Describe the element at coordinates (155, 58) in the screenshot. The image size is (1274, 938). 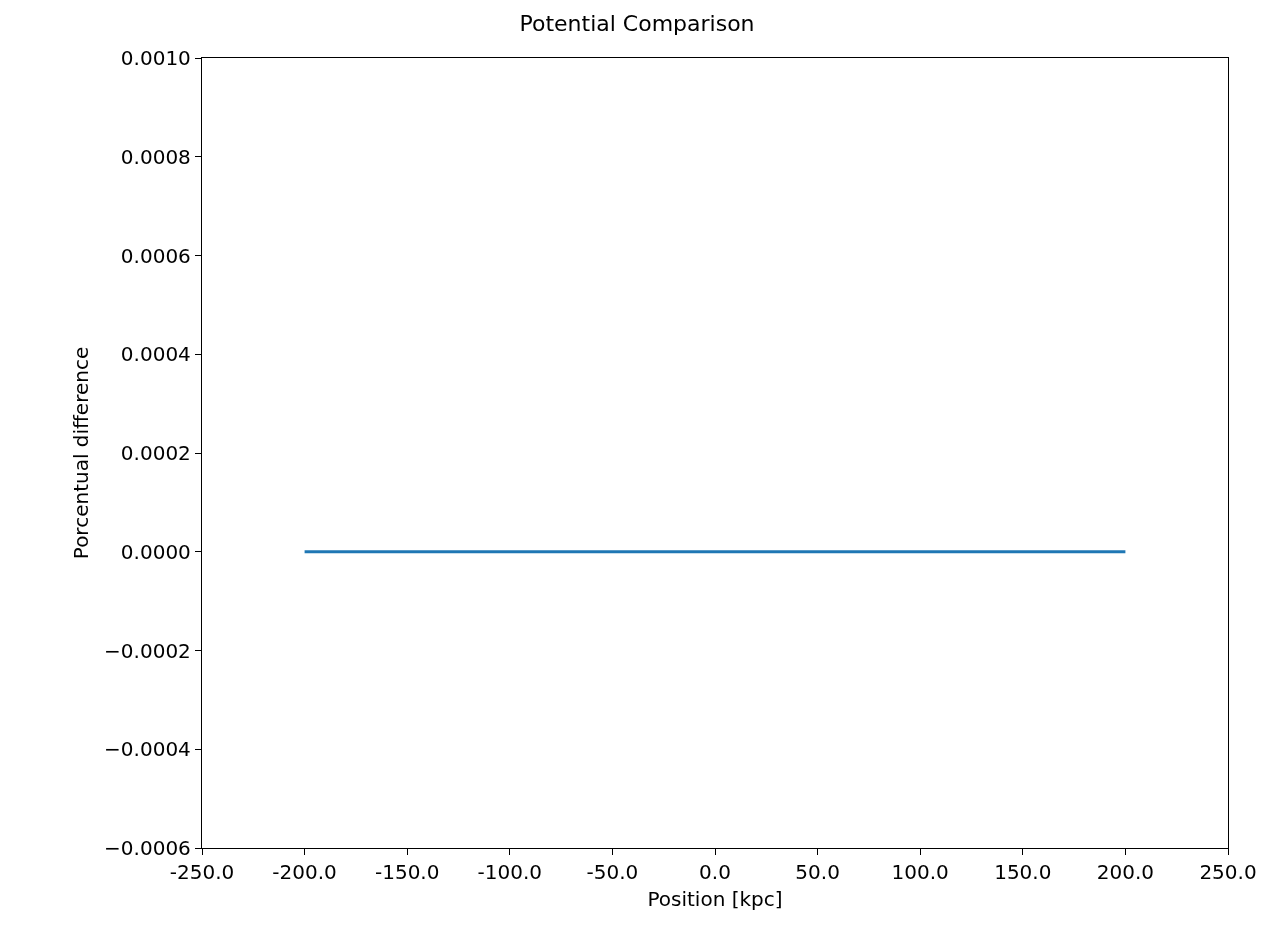
I see `y-tick-label: 0.0010` at that location.